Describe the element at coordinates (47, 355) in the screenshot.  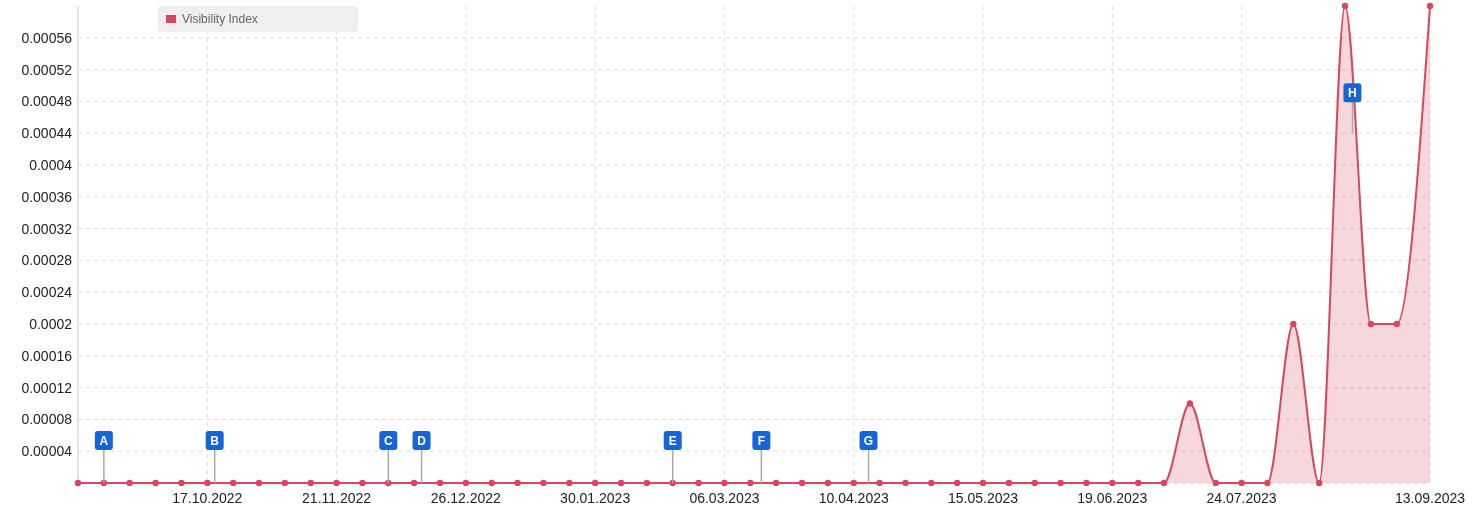
I see `y-tick-label: 0.00016` at that location.